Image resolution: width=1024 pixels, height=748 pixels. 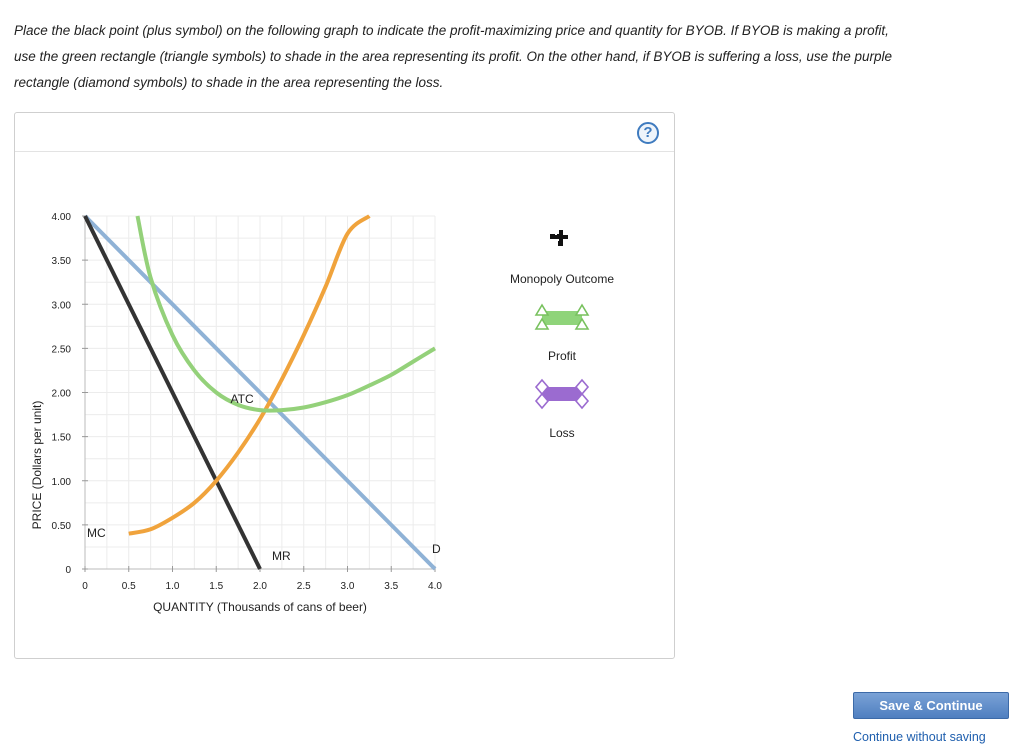 I want to click on loss-rectangle-tool, so click(x=562, y=394).